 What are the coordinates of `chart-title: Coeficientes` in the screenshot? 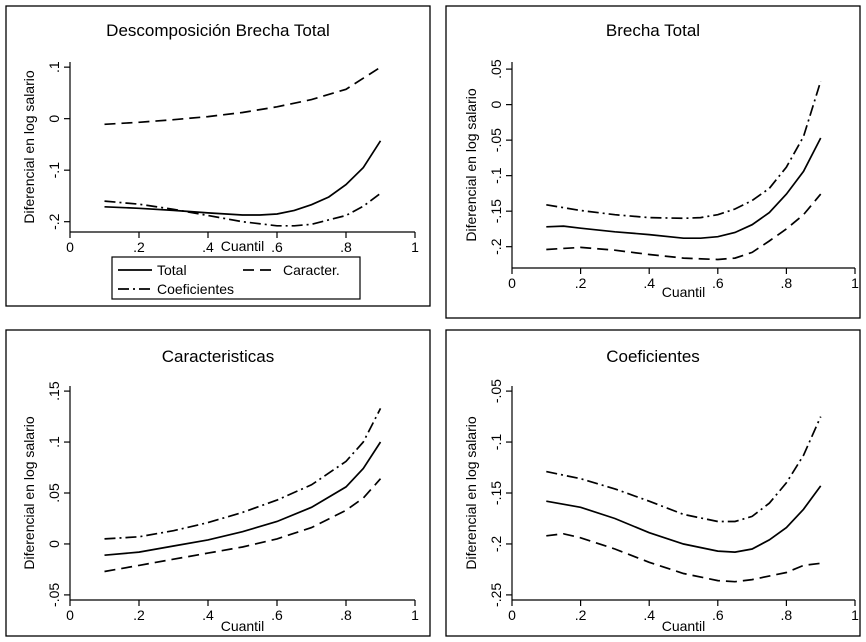 It's located at (653, 356).